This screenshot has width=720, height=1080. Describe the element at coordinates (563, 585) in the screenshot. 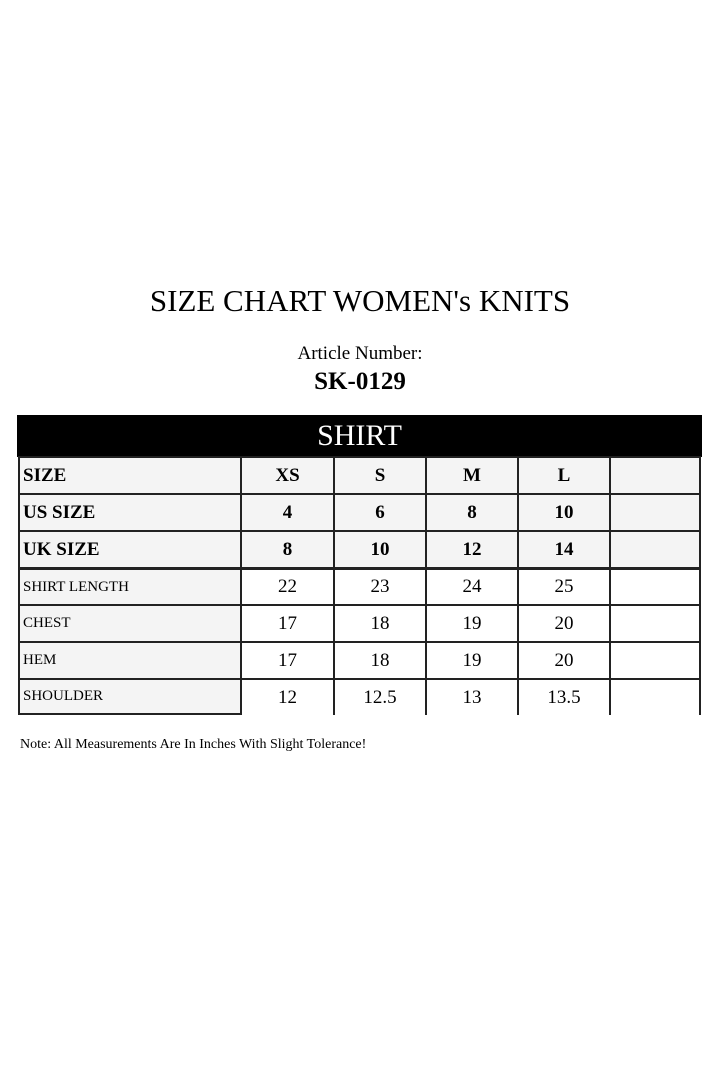

I see `table-cell: 25` at that location.